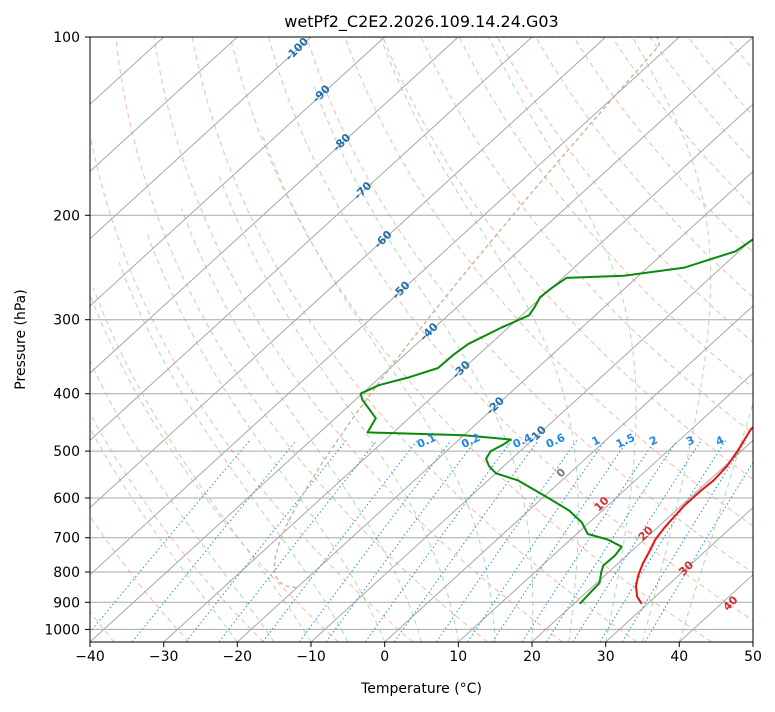  Describe the element at coordinates (66, 573) in the screenshot. I see `y-tick-label: 800` at that location.